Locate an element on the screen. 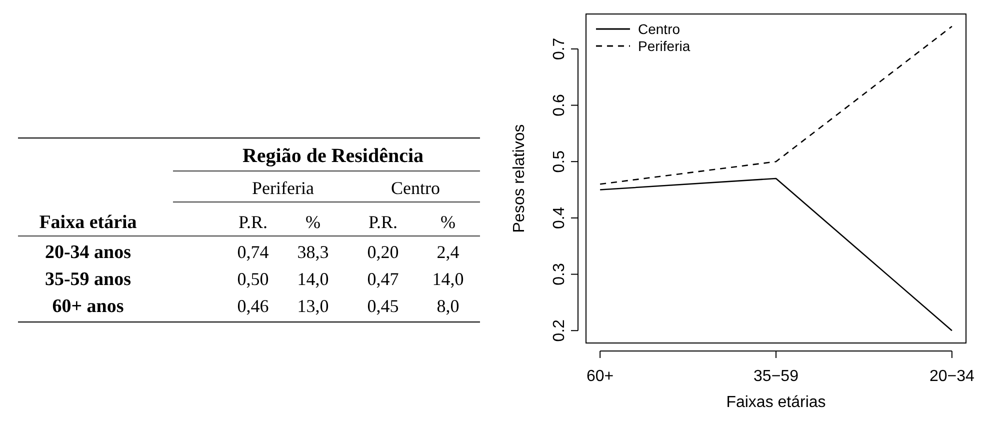  y-tick-label: 0.7 is located at coordinates (559, 49).